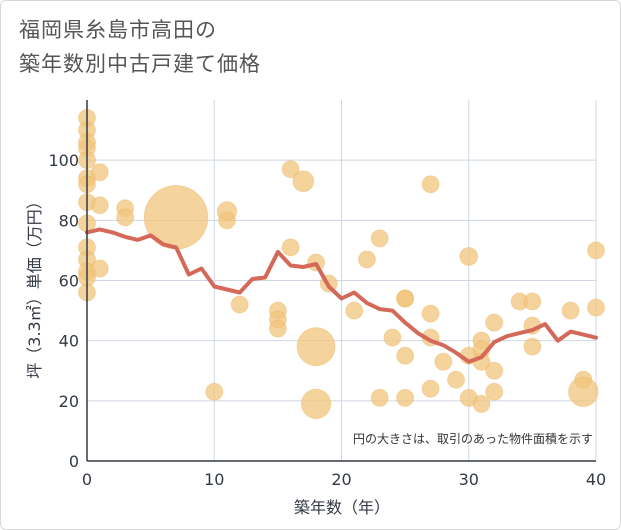  I want to click on chart-title-line-2: 築年数別中古戸建て価格, so click(140, 64).